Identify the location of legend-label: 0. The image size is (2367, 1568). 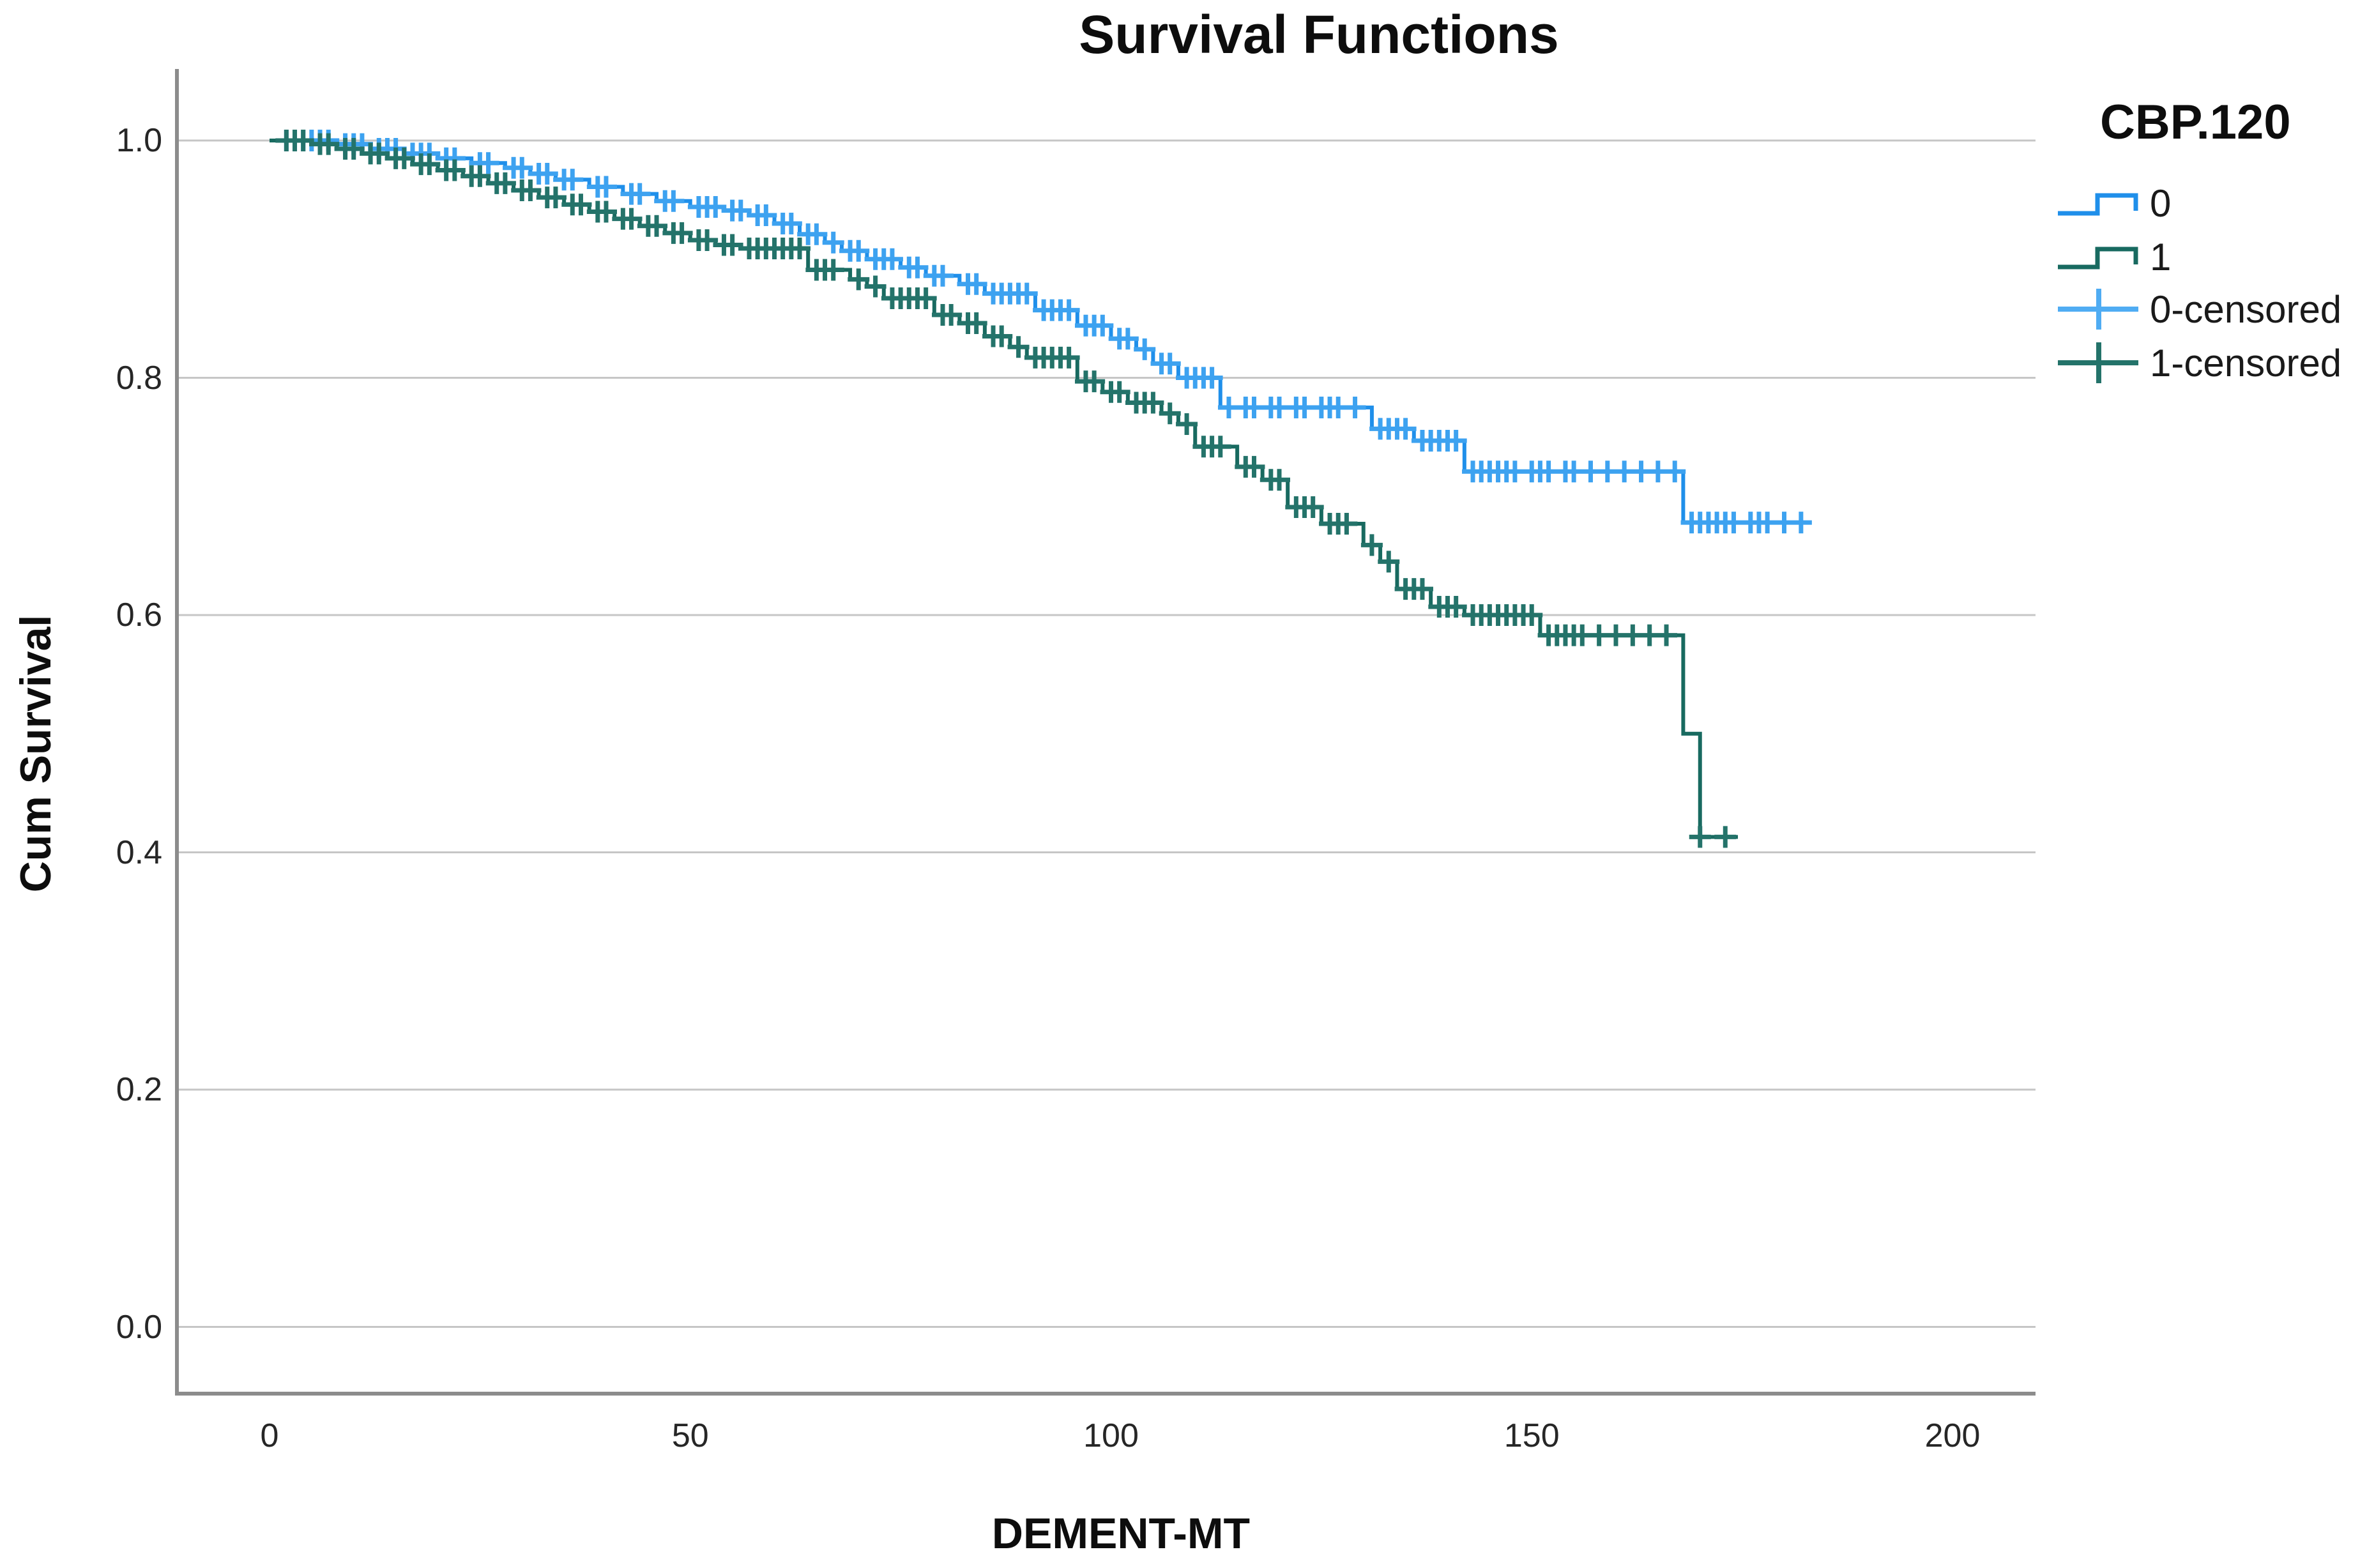
(2161, 203).